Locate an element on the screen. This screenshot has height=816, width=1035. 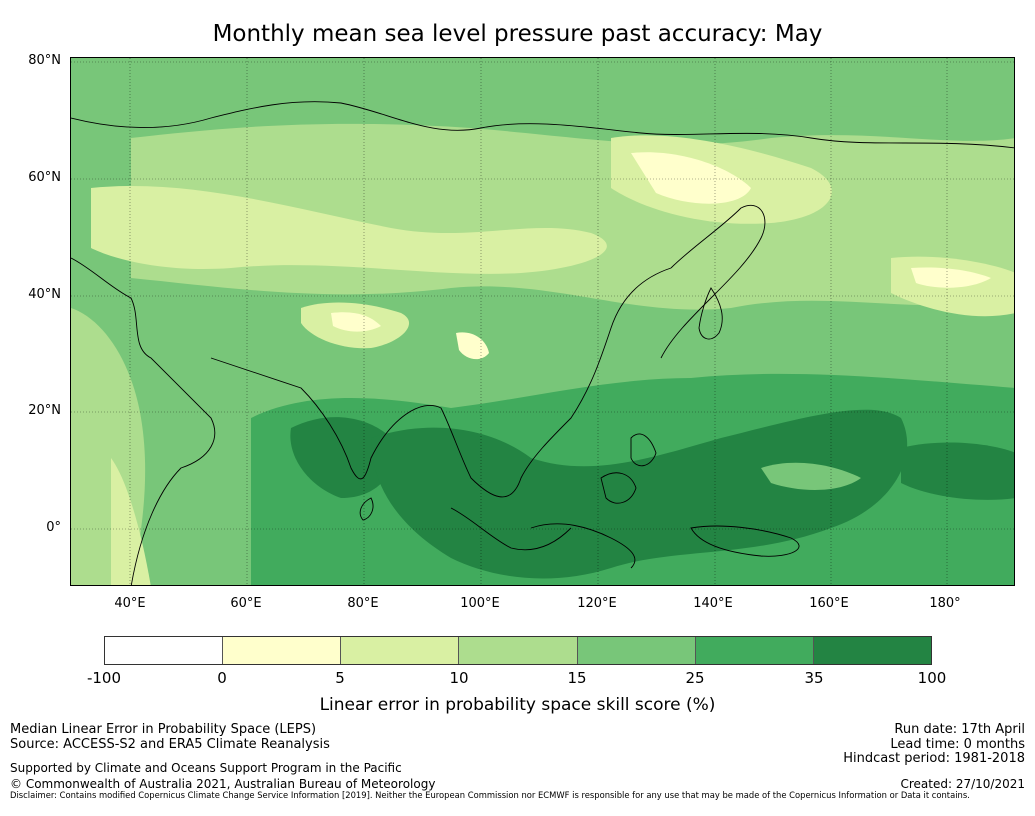
lon-tick-180: 180° is located at coordinates (945, 603).